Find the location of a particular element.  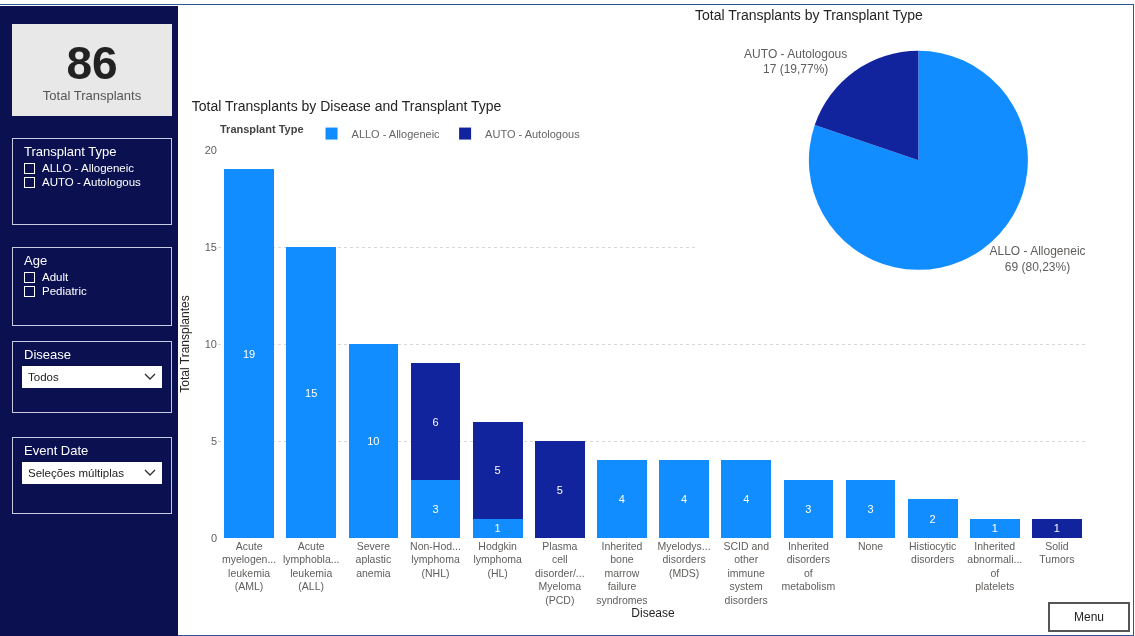

x-tick-label: Inherited disorders of metabolism is located at coordinates (808, 566).